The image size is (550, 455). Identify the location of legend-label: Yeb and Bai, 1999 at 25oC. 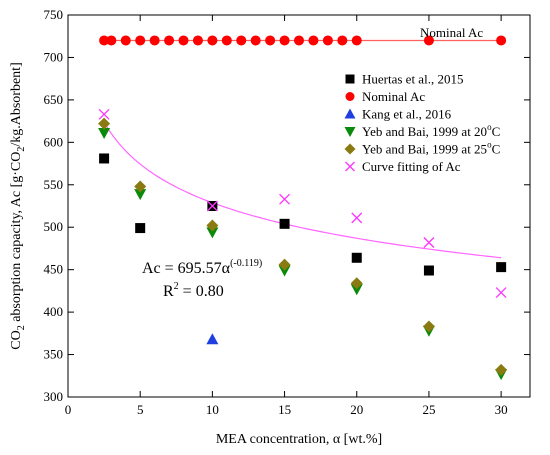
(431, 148).